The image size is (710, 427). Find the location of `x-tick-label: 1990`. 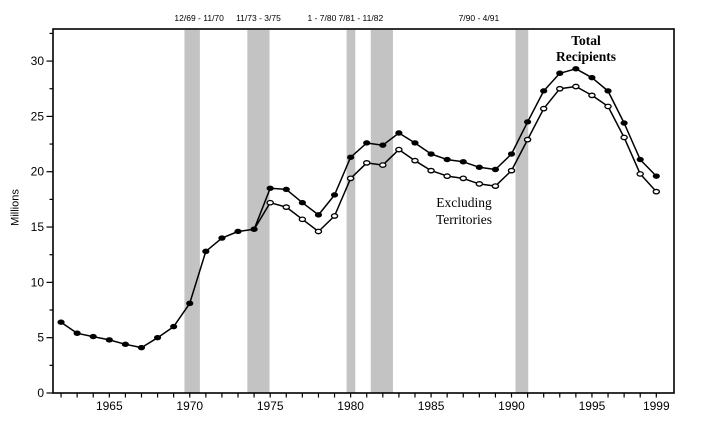

x-tick-label: 1990 is located at coordinates (511, 406).